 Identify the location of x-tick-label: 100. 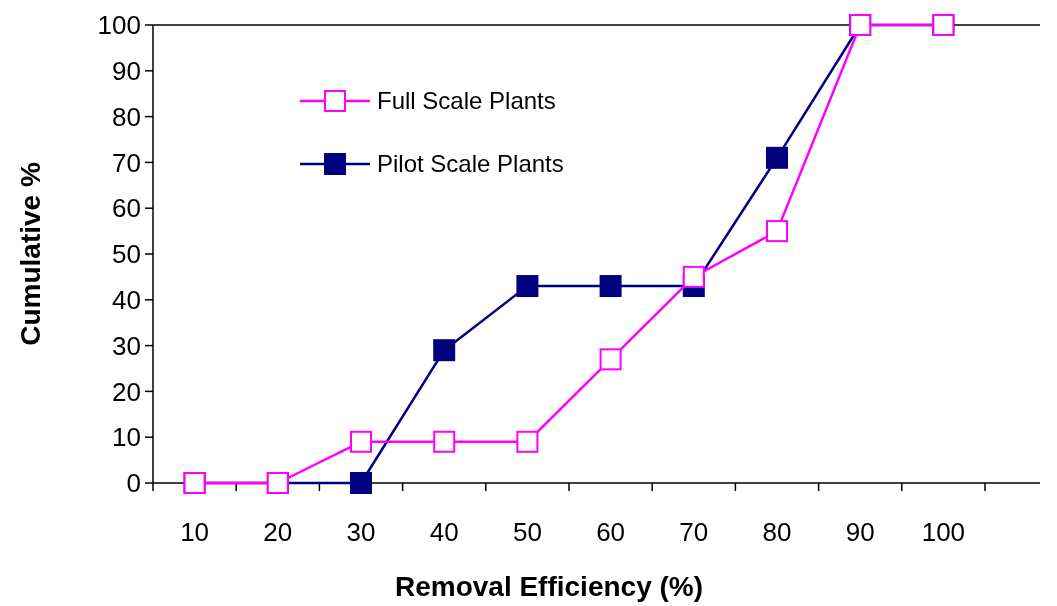
(943, 532).